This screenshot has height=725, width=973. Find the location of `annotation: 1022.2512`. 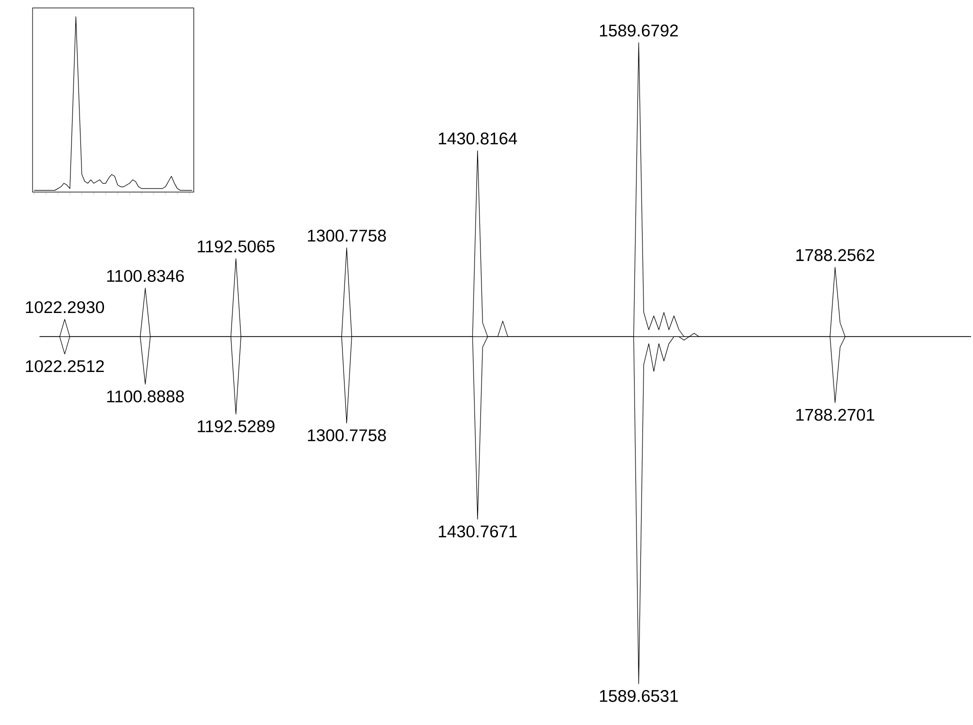

annotation: 1022.2512 is located at coordinates (65, 366).